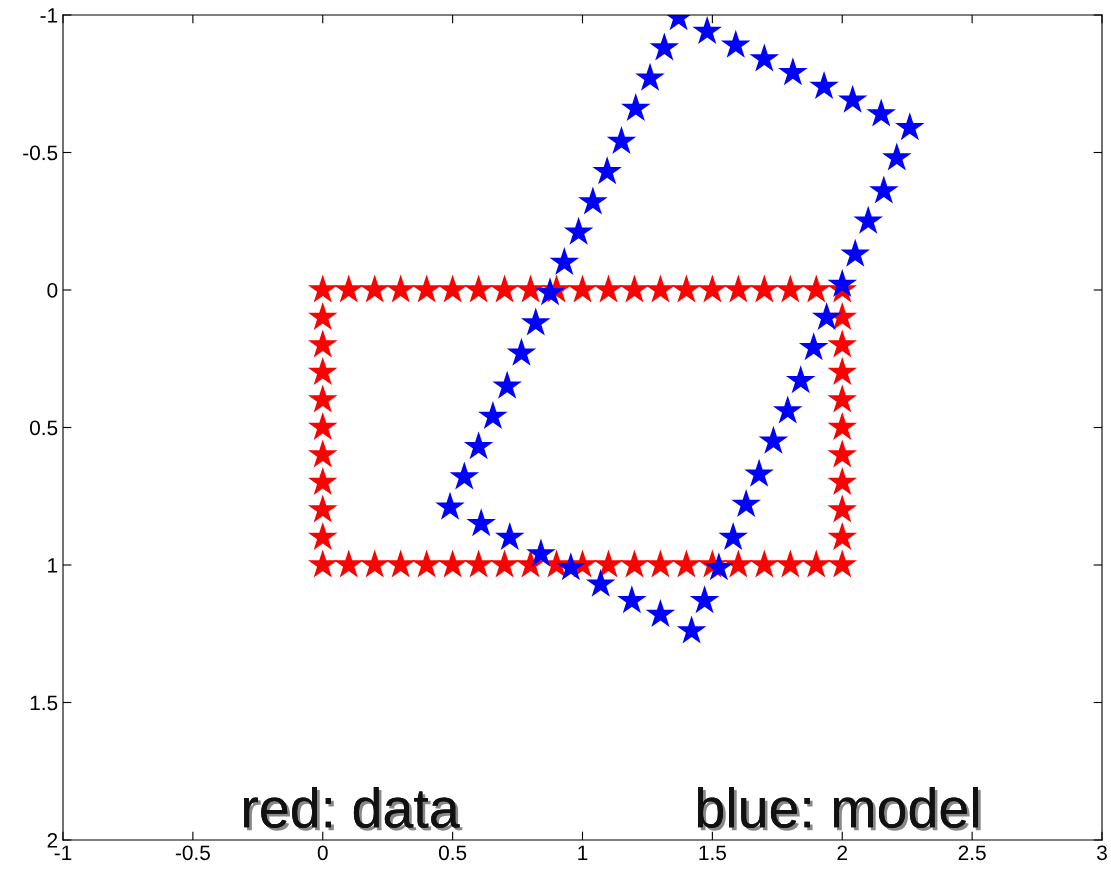 The width and height of the screenshot is (1111, 873). I want to click on x-tick-label: 0.5, so click(452, 853).